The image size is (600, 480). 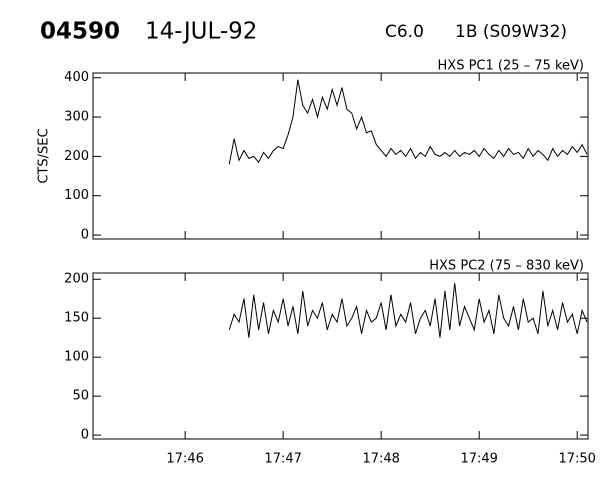 I want to click on event-number: 04590, so click(x=80, y=32).